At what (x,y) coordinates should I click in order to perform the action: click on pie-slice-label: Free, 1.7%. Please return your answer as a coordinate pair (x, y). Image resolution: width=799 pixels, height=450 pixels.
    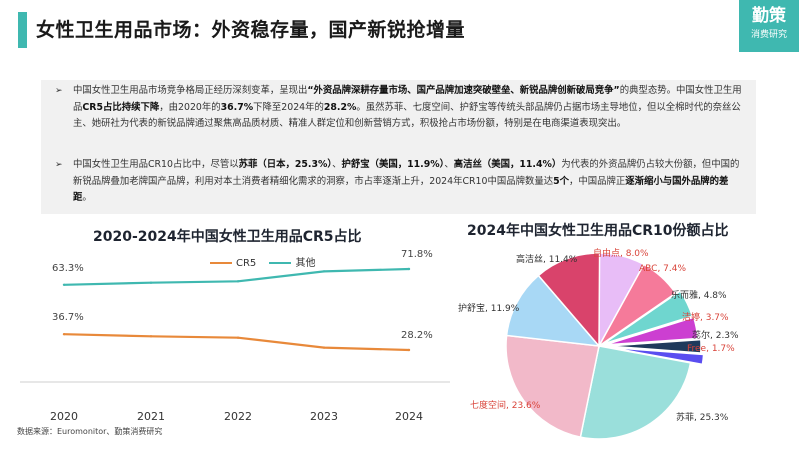
    Looking at the image, I should click on (711, 349).